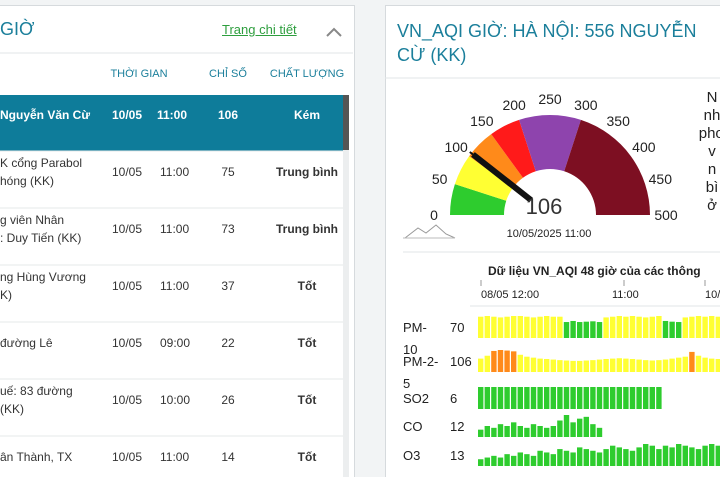 This screenshot has height=477, width=720. Describe the element at coordinates (415, 338) in the screenshot. I see `pollutant-name: PM-10` at that location.